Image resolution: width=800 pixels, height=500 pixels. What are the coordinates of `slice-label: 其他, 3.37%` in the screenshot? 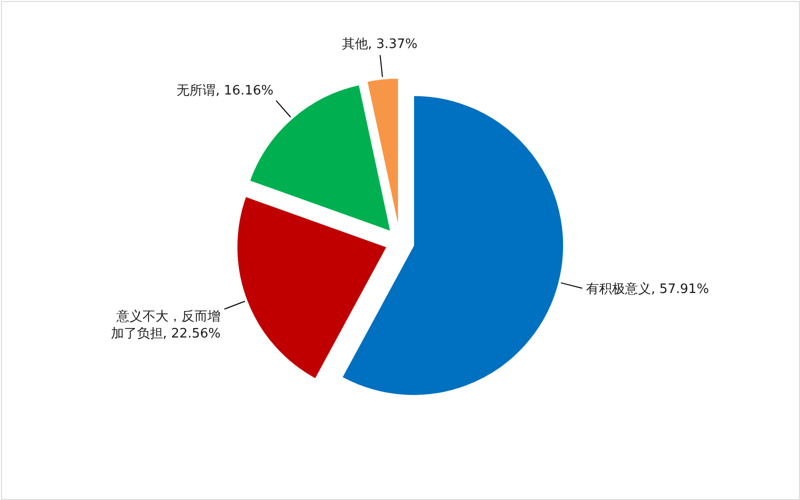 It's located at (380, 44).